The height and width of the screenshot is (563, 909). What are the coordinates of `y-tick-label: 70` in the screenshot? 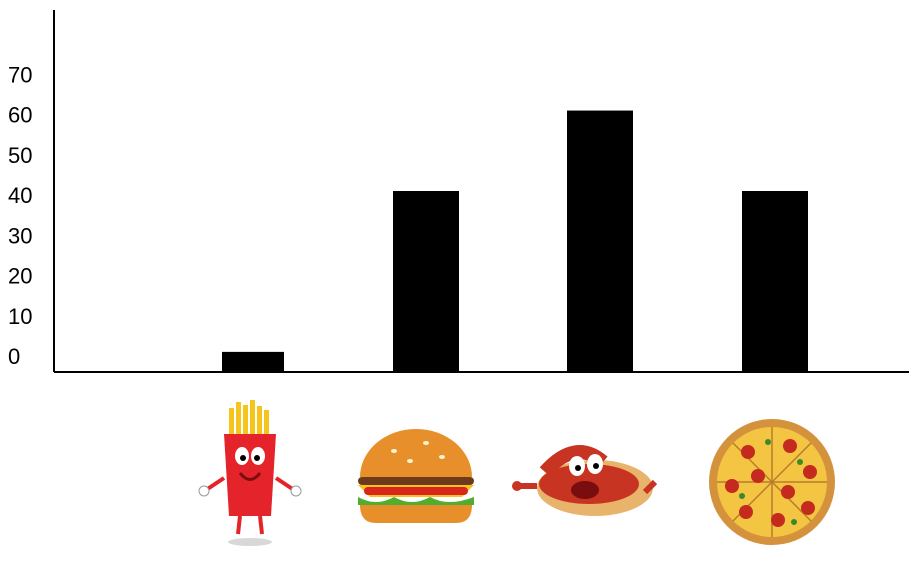 It's located at (20, 74).